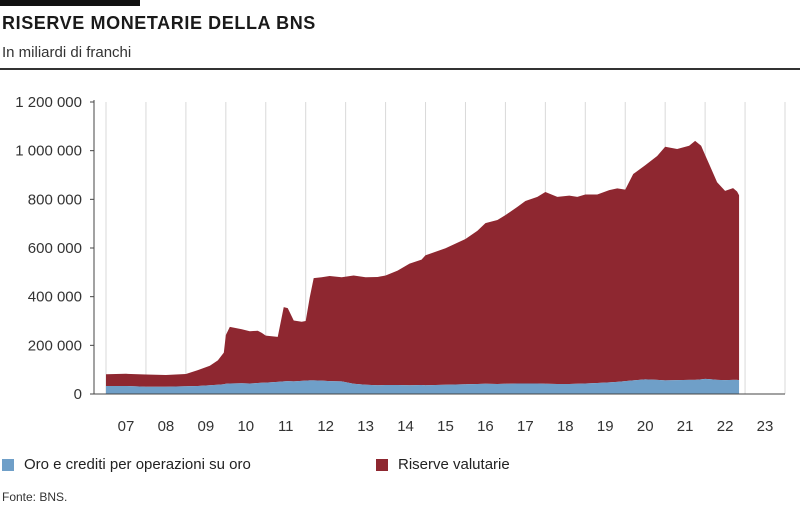 The image size is (800, 511). I want to click on x-tick-label: 11, so click(286, 426).